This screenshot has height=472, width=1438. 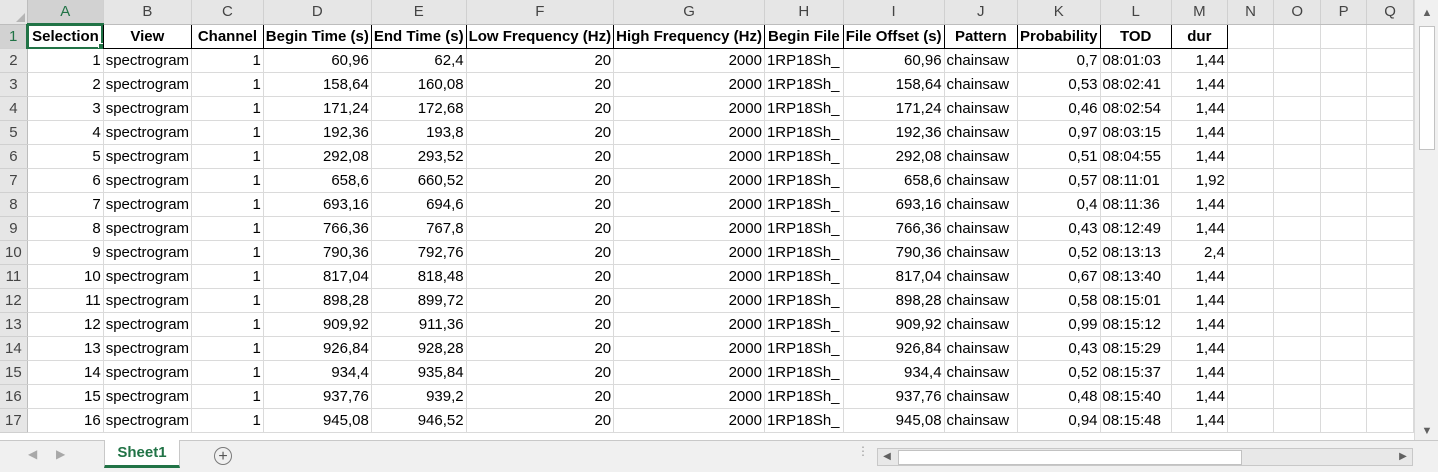 What do you see at coordinates (894, 300) in the screenshot?
I see `cell-i12: 898,28` at bounding box center [894, 300].